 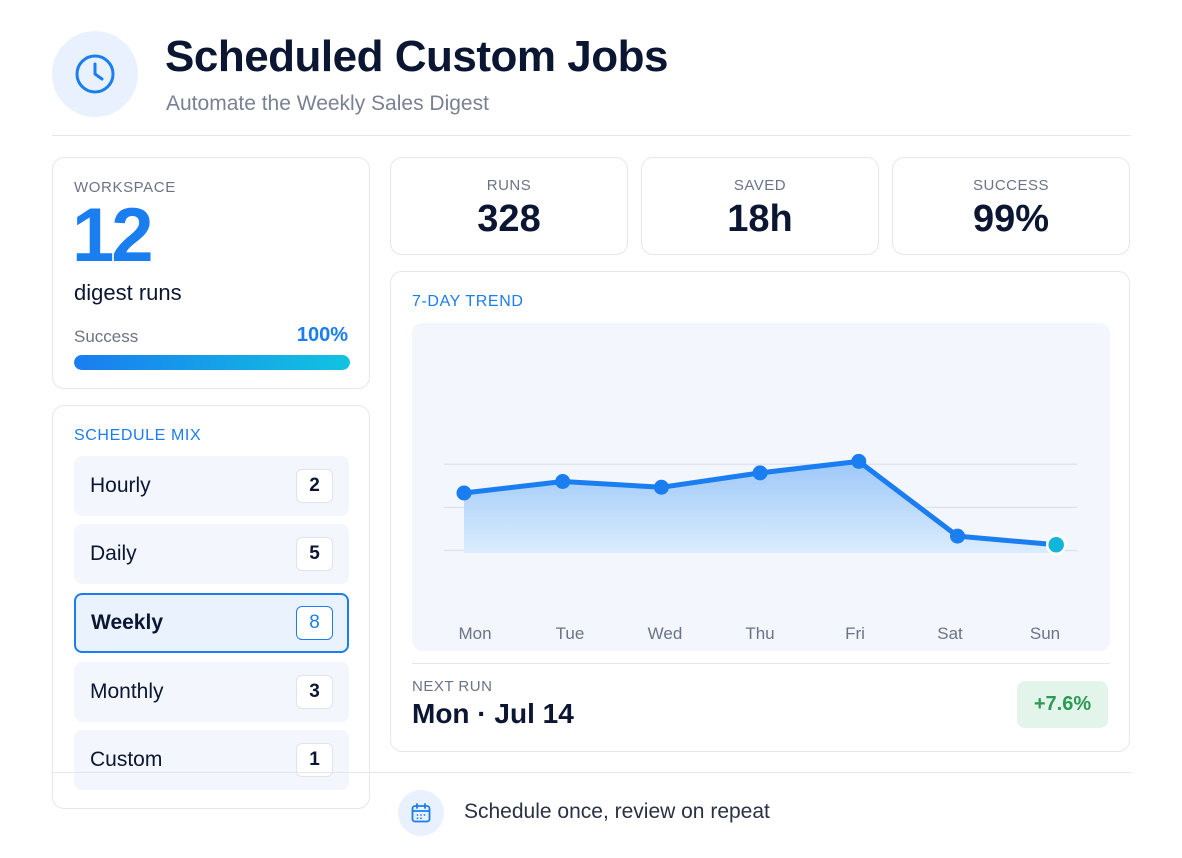 I want to click on x-tick-label: Sun, so click(x=1045, y=633).